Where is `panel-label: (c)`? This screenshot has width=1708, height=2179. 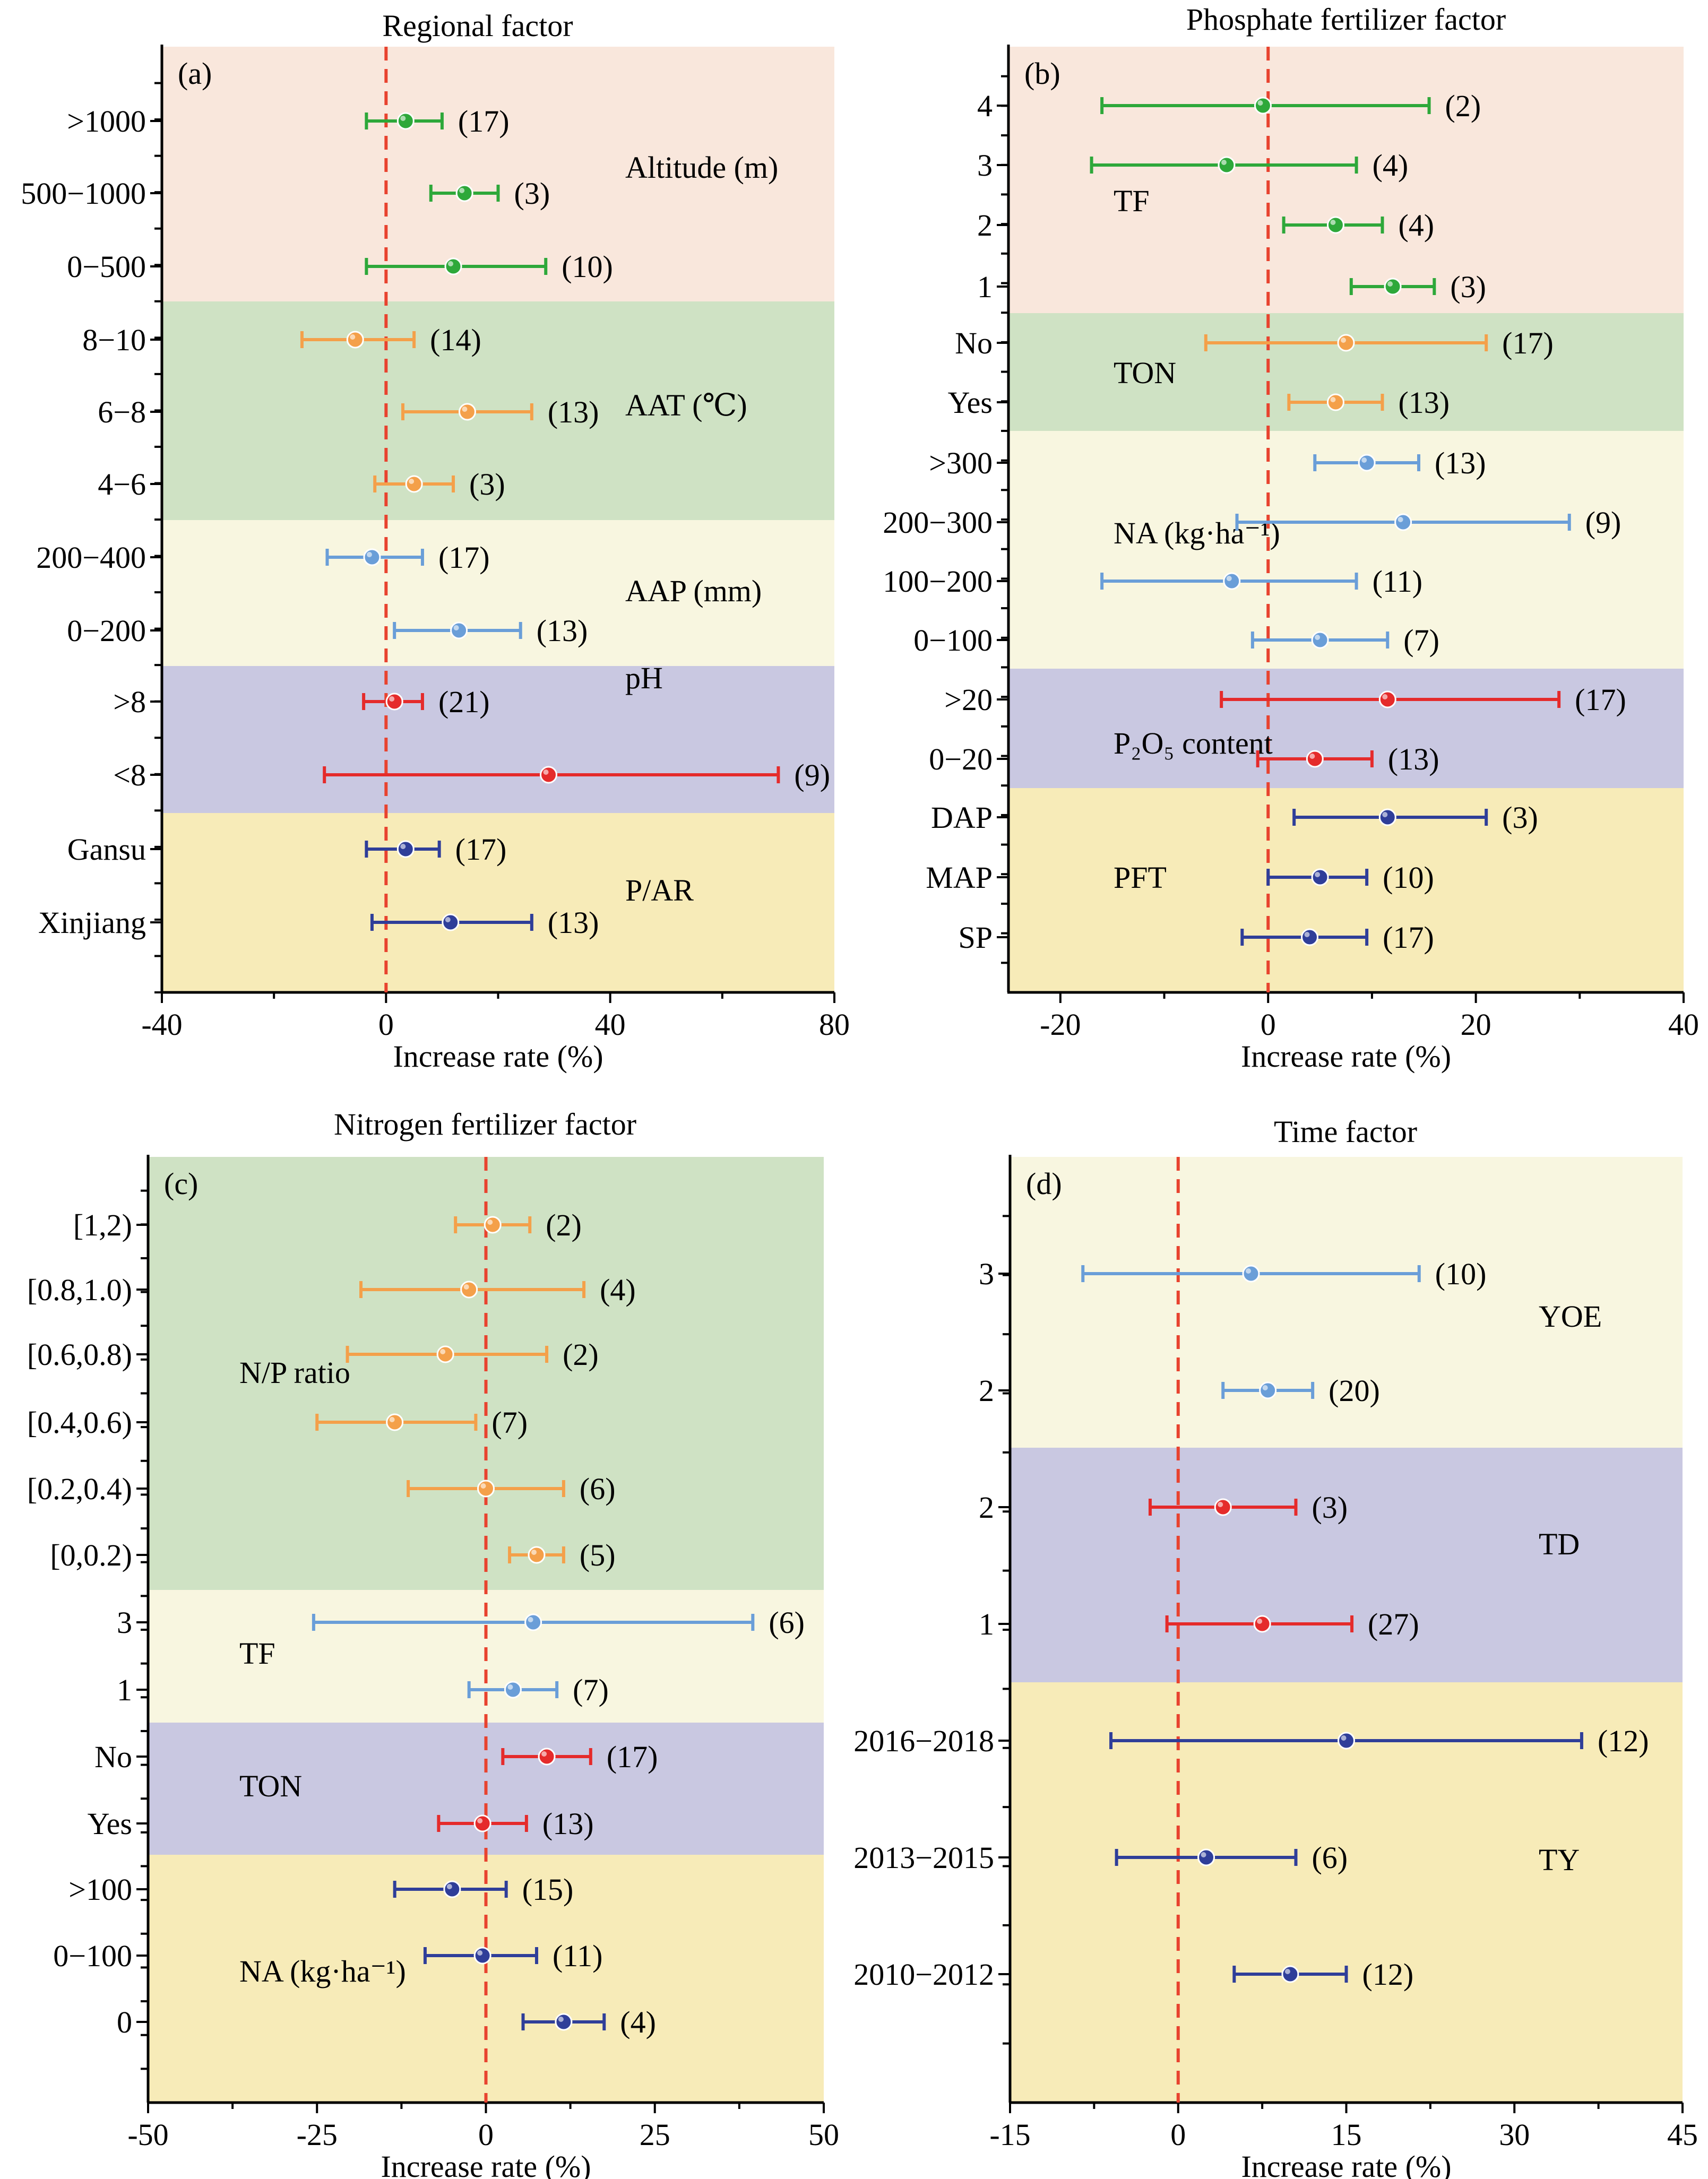
panel-label: (c) is located at coordinates (181, 1183).